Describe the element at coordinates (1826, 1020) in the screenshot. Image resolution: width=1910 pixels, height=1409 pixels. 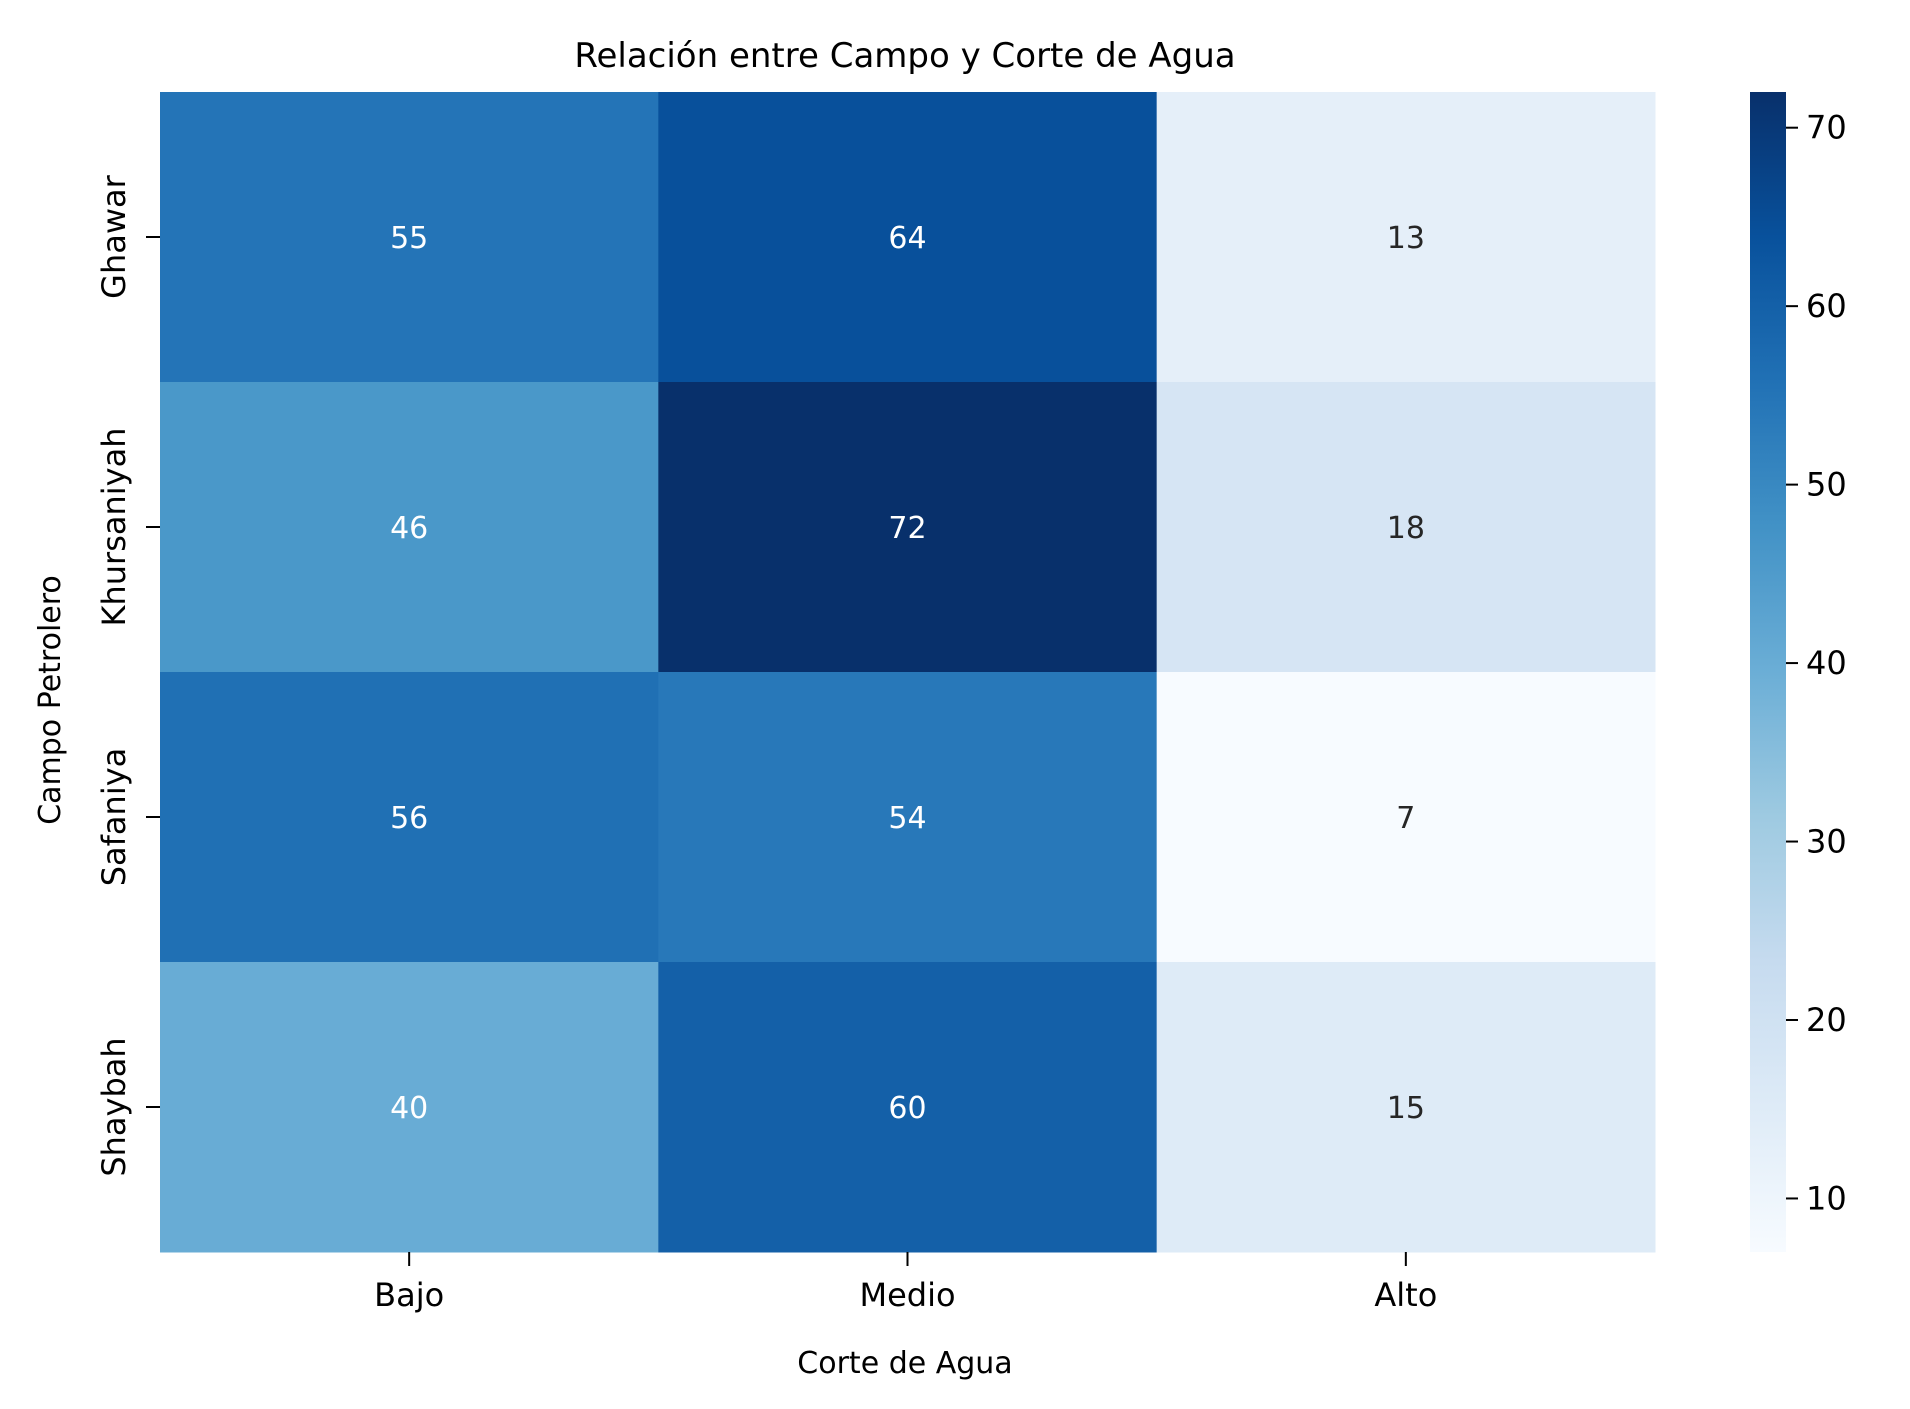
I see `colorbar-tick-label: 20` at that location.